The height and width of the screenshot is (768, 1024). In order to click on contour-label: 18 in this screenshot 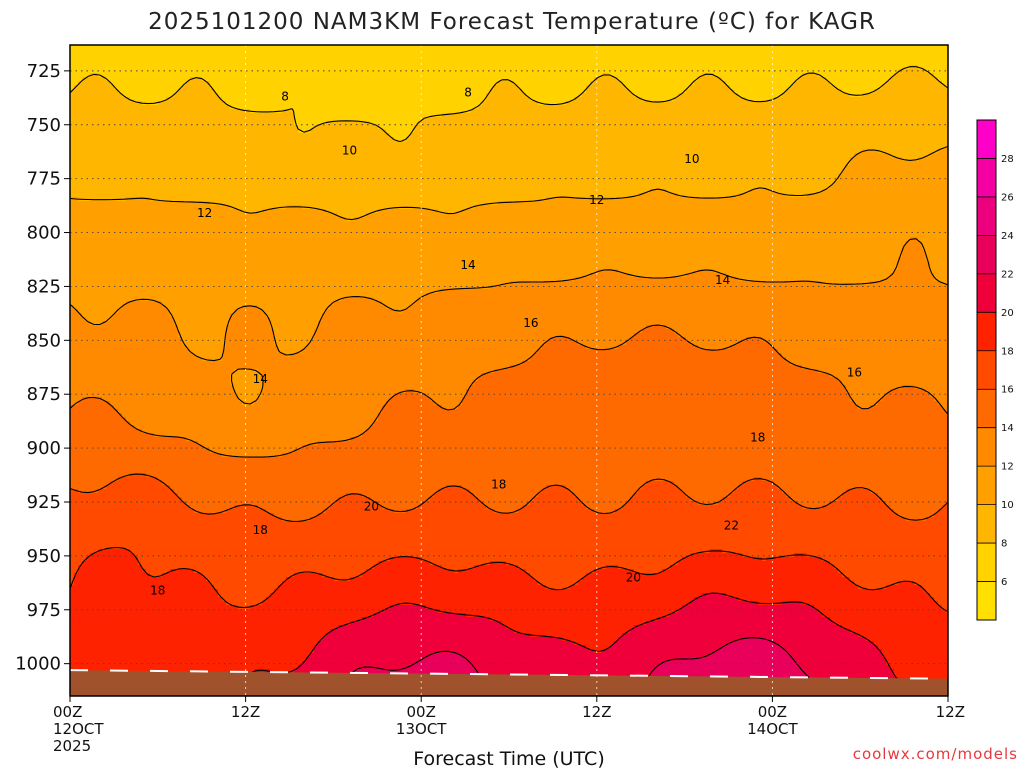, I will do `click(260, 530)`.